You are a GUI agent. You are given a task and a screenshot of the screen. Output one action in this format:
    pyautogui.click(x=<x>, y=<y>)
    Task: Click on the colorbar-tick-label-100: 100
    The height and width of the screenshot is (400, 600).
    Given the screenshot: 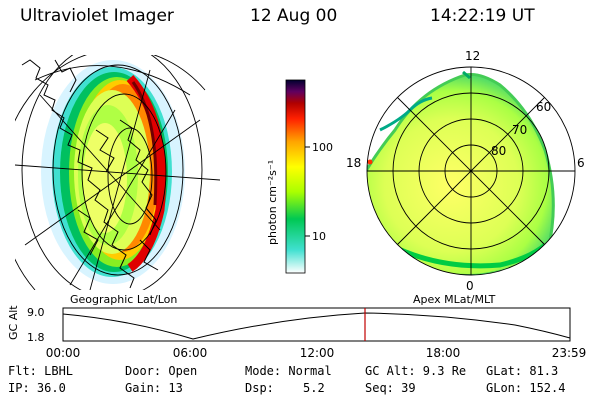 What is the action you would take?
    pyautogui.click(x=322, y=147)
    